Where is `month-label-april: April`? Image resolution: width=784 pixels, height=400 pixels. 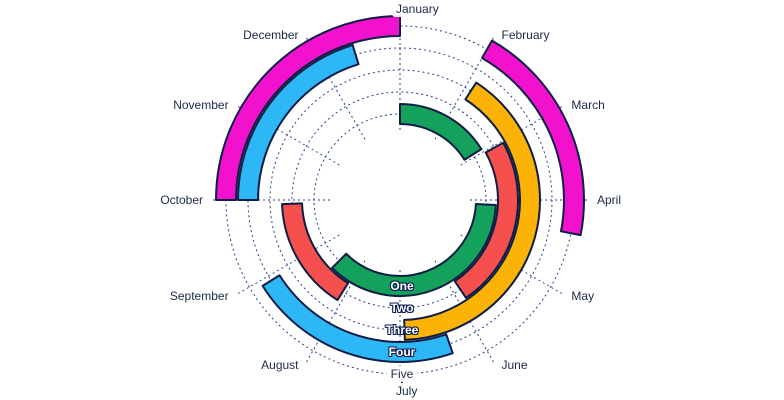 month-label-april: April is located at coordinates (609, 200).